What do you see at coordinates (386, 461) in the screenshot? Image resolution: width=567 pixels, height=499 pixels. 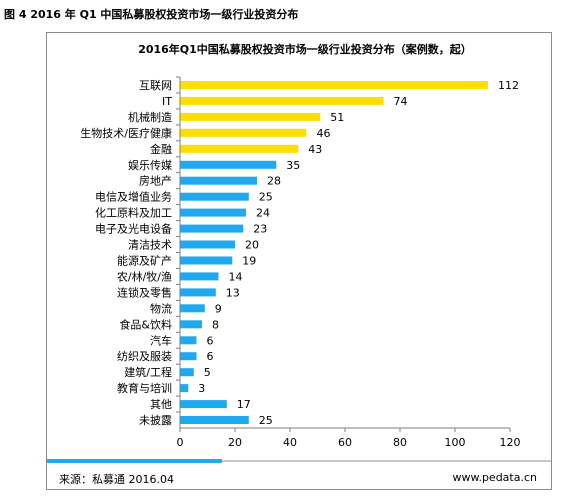 I see `footer-divider` at bounding box center [386, 461].